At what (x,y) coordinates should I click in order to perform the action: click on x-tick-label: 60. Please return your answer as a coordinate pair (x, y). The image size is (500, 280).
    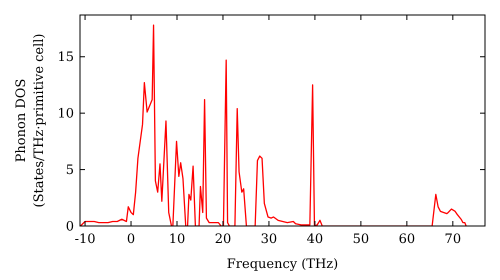
    Looking at the image, I should click on (407, 239).